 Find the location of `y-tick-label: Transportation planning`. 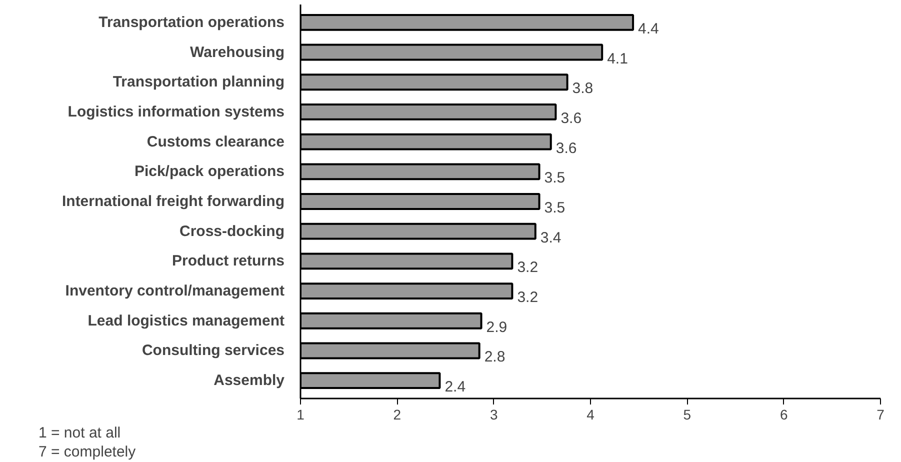

y-tick-label: Transportation planning is located at coordinates (198, 82).